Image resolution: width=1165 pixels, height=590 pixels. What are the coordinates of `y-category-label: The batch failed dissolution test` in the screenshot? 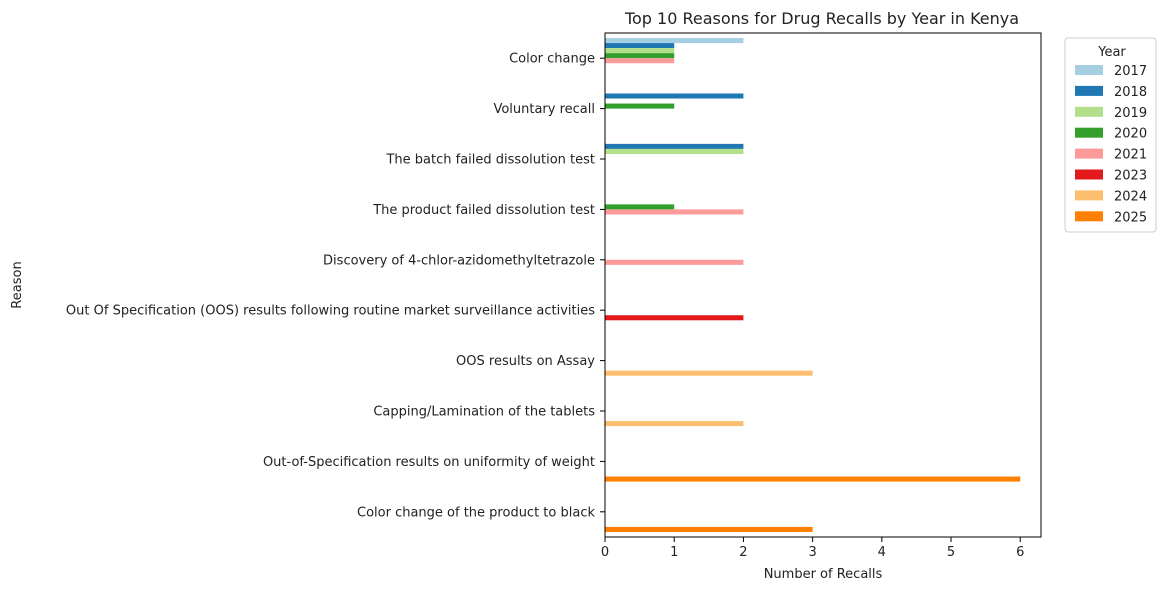 It's located at (490, 160).